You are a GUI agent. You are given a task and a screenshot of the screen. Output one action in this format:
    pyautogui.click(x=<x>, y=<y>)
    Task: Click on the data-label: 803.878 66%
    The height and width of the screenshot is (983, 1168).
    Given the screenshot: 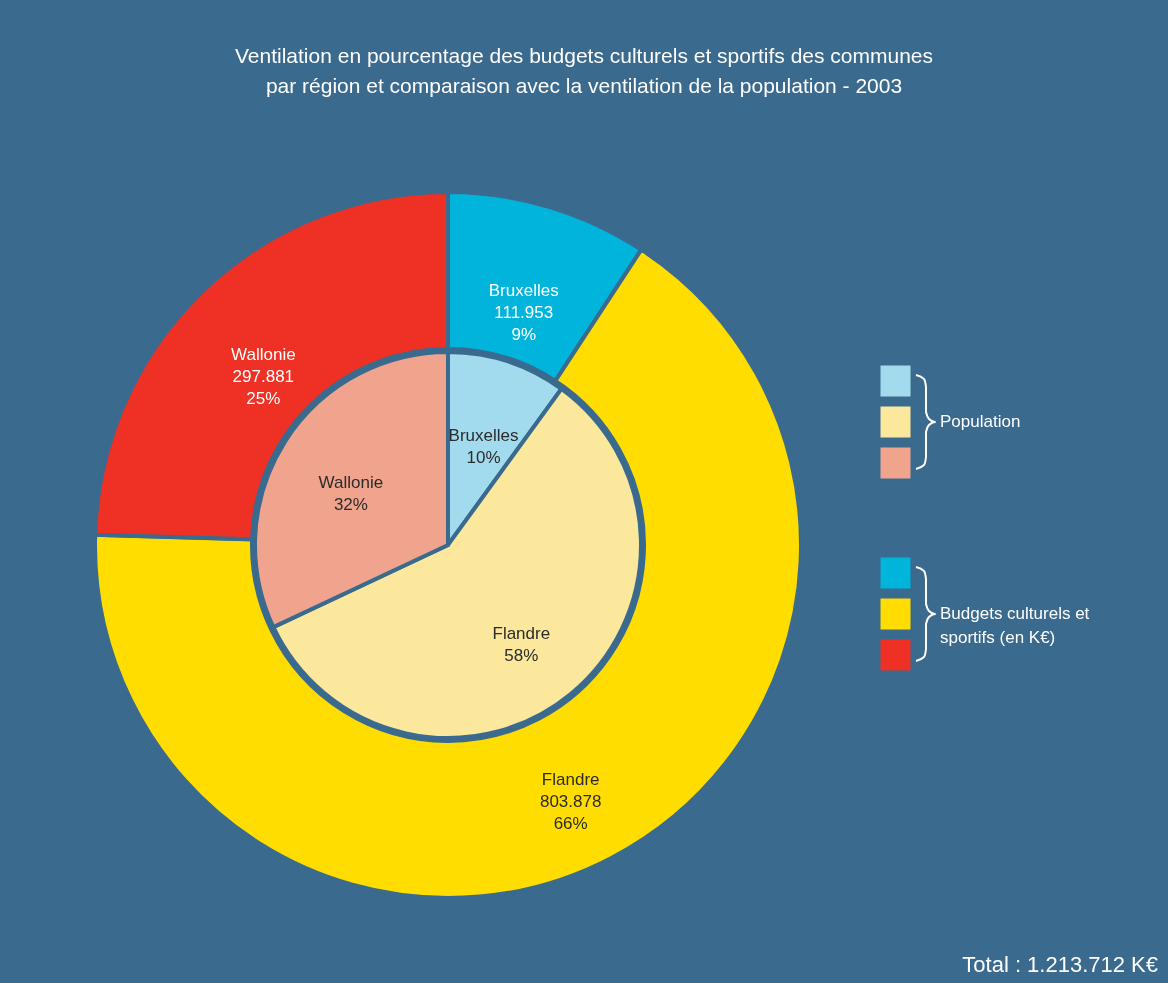 What is the action you would take?
    pyautogui.click(x=570, y=812)
    